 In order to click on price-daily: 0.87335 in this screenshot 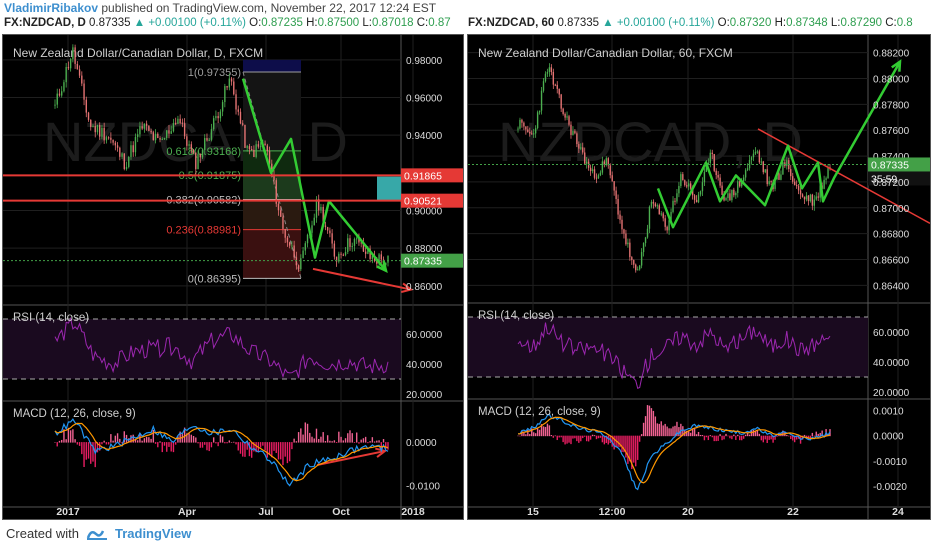, I will do `click(109, 23)`.